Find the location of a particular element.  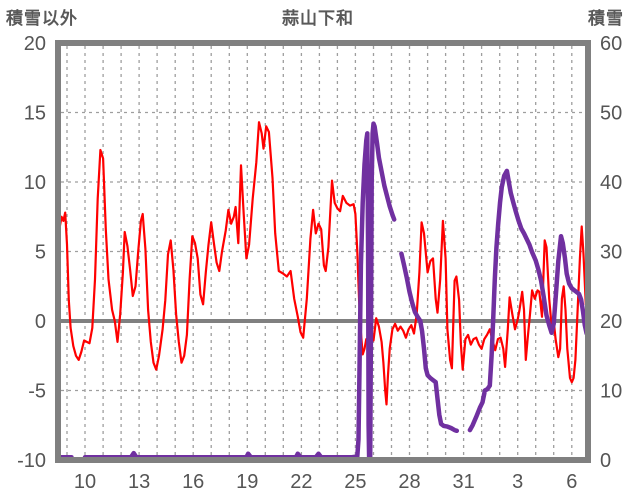

y-left-tick-label: 20 is located at coordinates (35, 44).